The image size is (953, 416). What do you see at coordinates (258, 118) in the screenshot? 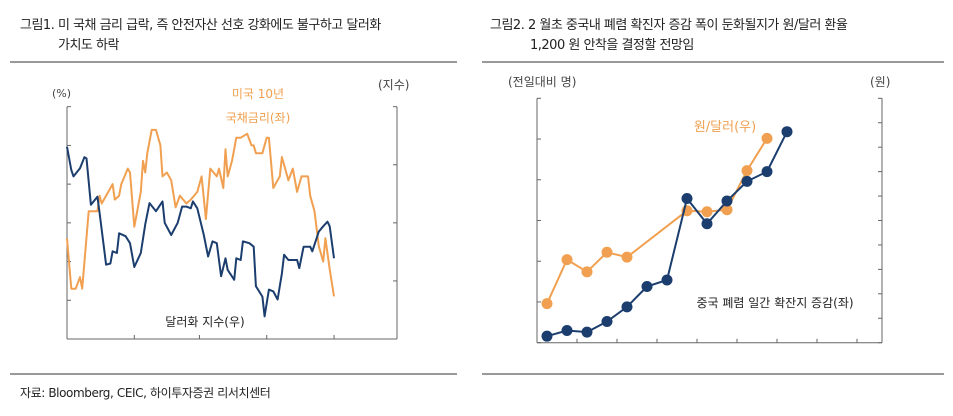
I see `chart1-series1-label-line2: 국채금리(좌)` at bounding box center [258, 118].